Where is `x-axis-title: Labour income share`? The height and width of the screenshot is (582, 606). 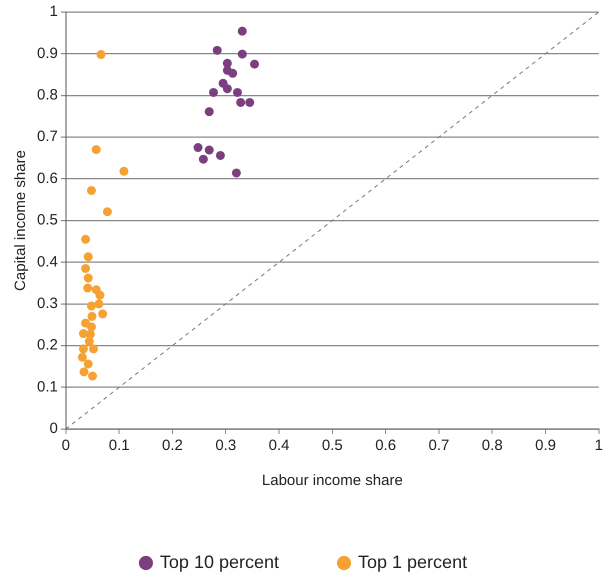 x-axis-title: Labour income share is located at coordinates (332, 481).